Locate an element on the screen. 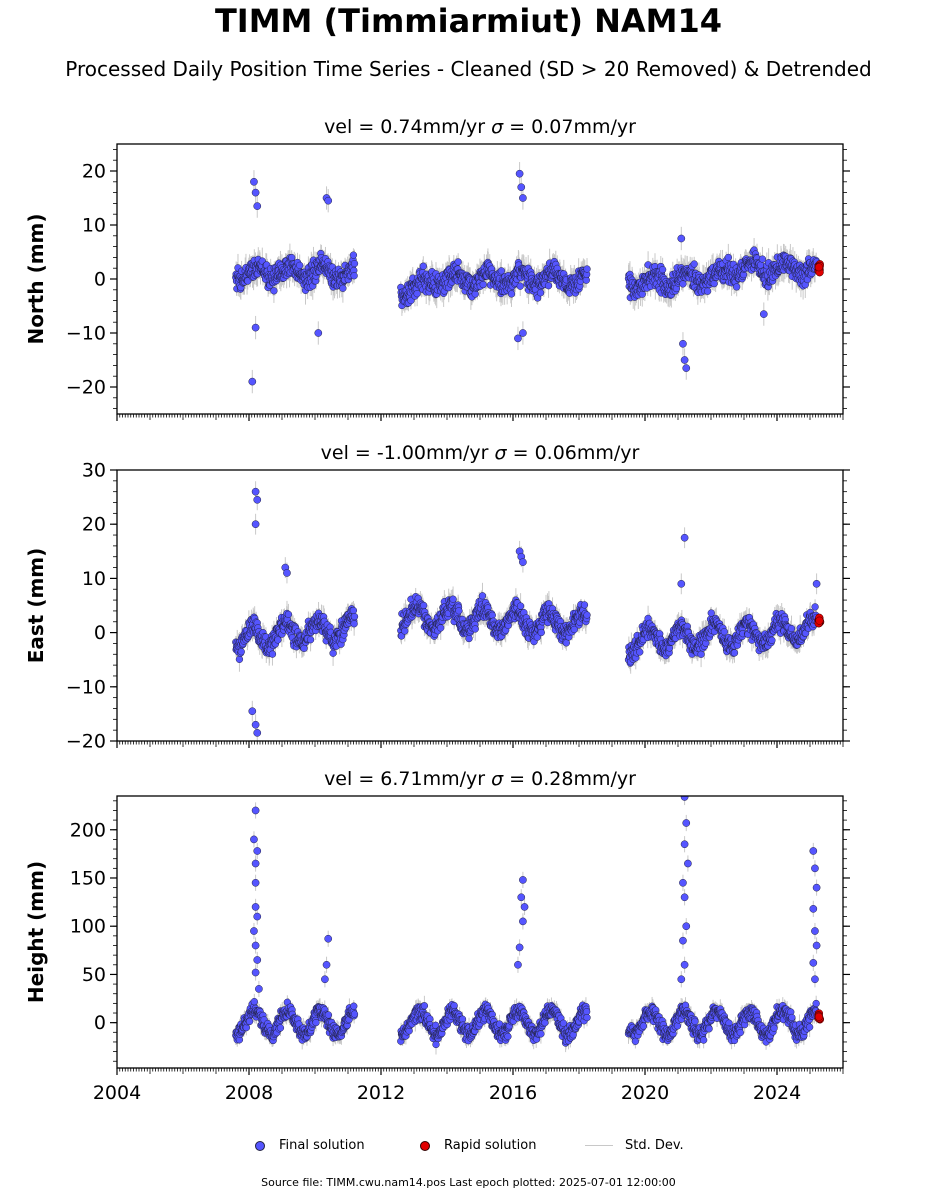 The width and height of the screenshot is (937, 1200). y-tick-label: −10 is located at coordinates (86, 334).